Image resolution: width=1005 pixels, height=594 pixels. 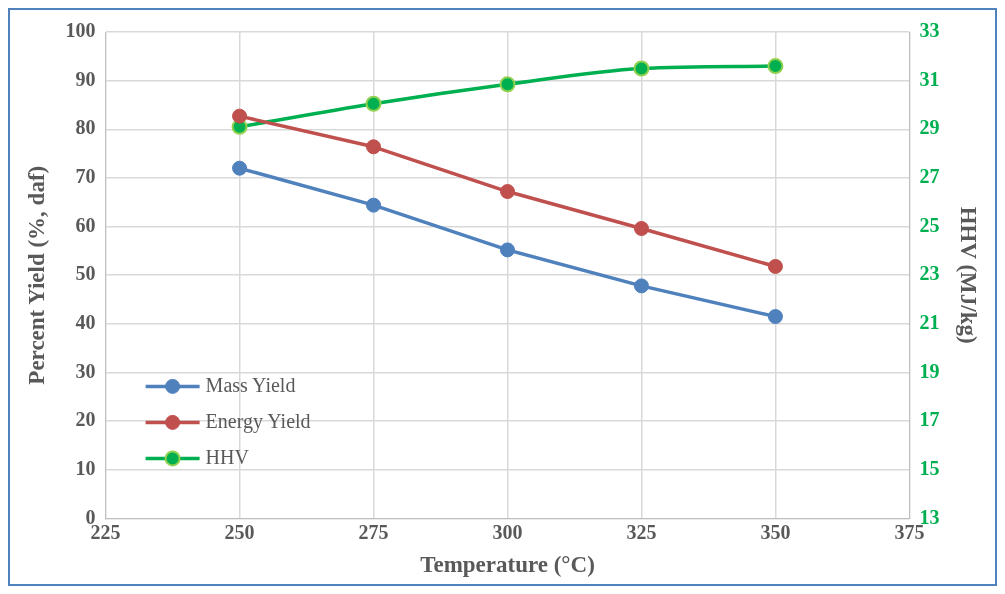 What do you see at coordinates (36, 275) in the screenshot?
I see `y-axis-title: Percent Yield (%, daf)` at bounding box center [36, 275].